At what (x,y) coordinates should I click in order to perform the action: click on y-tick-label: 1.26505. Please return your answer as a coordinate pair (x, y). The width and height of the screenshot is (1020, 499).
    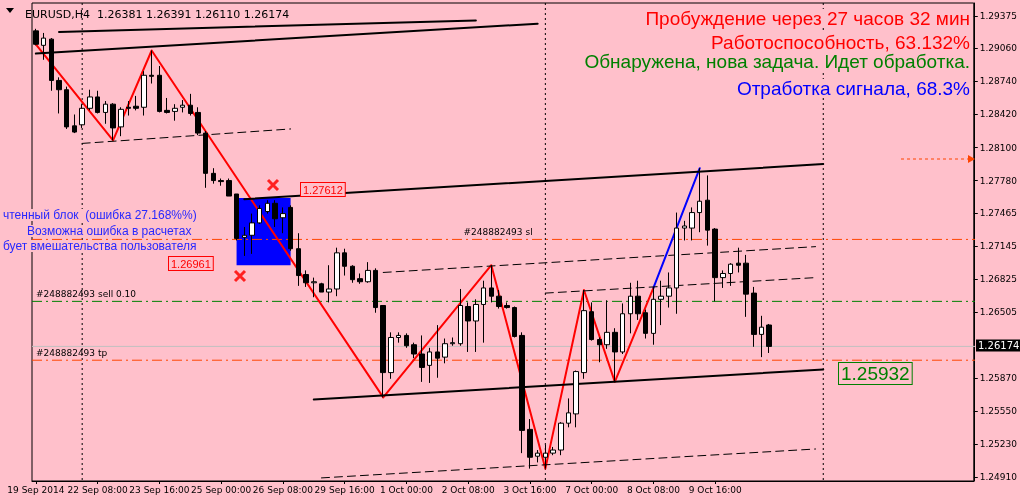
    Looking at the image, I should click on (998, 312).